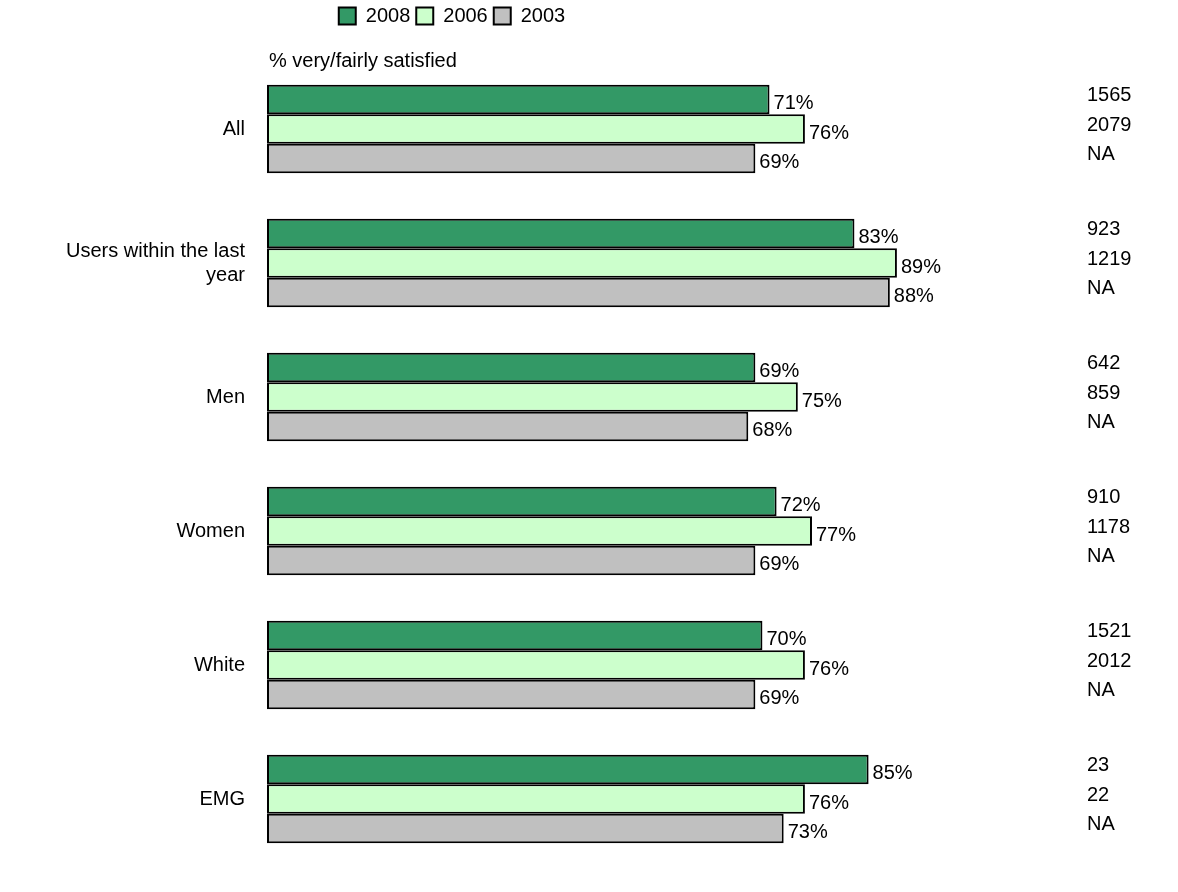 The width and height of the screenshot is (1178, 892). What do you see at coordinates (233, 127) in the screenshot?
I see `y-tick-label: All` at bounding box center [233, 127].